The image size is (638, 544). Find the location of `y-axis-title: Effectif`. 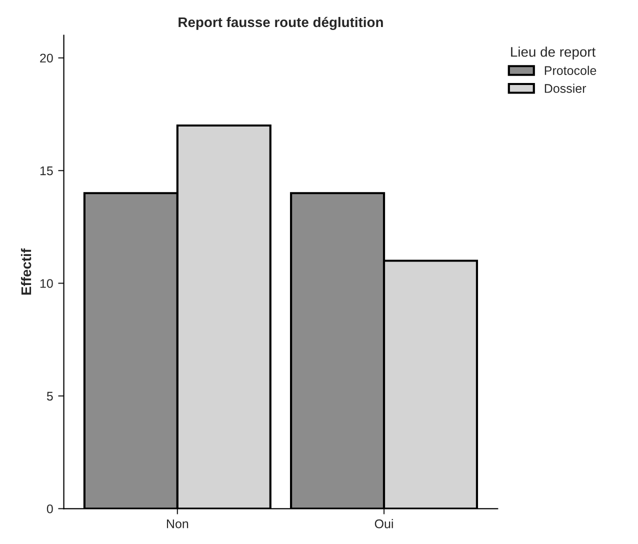

y-axis-title: Effectif is located at coordinates (26, 271).